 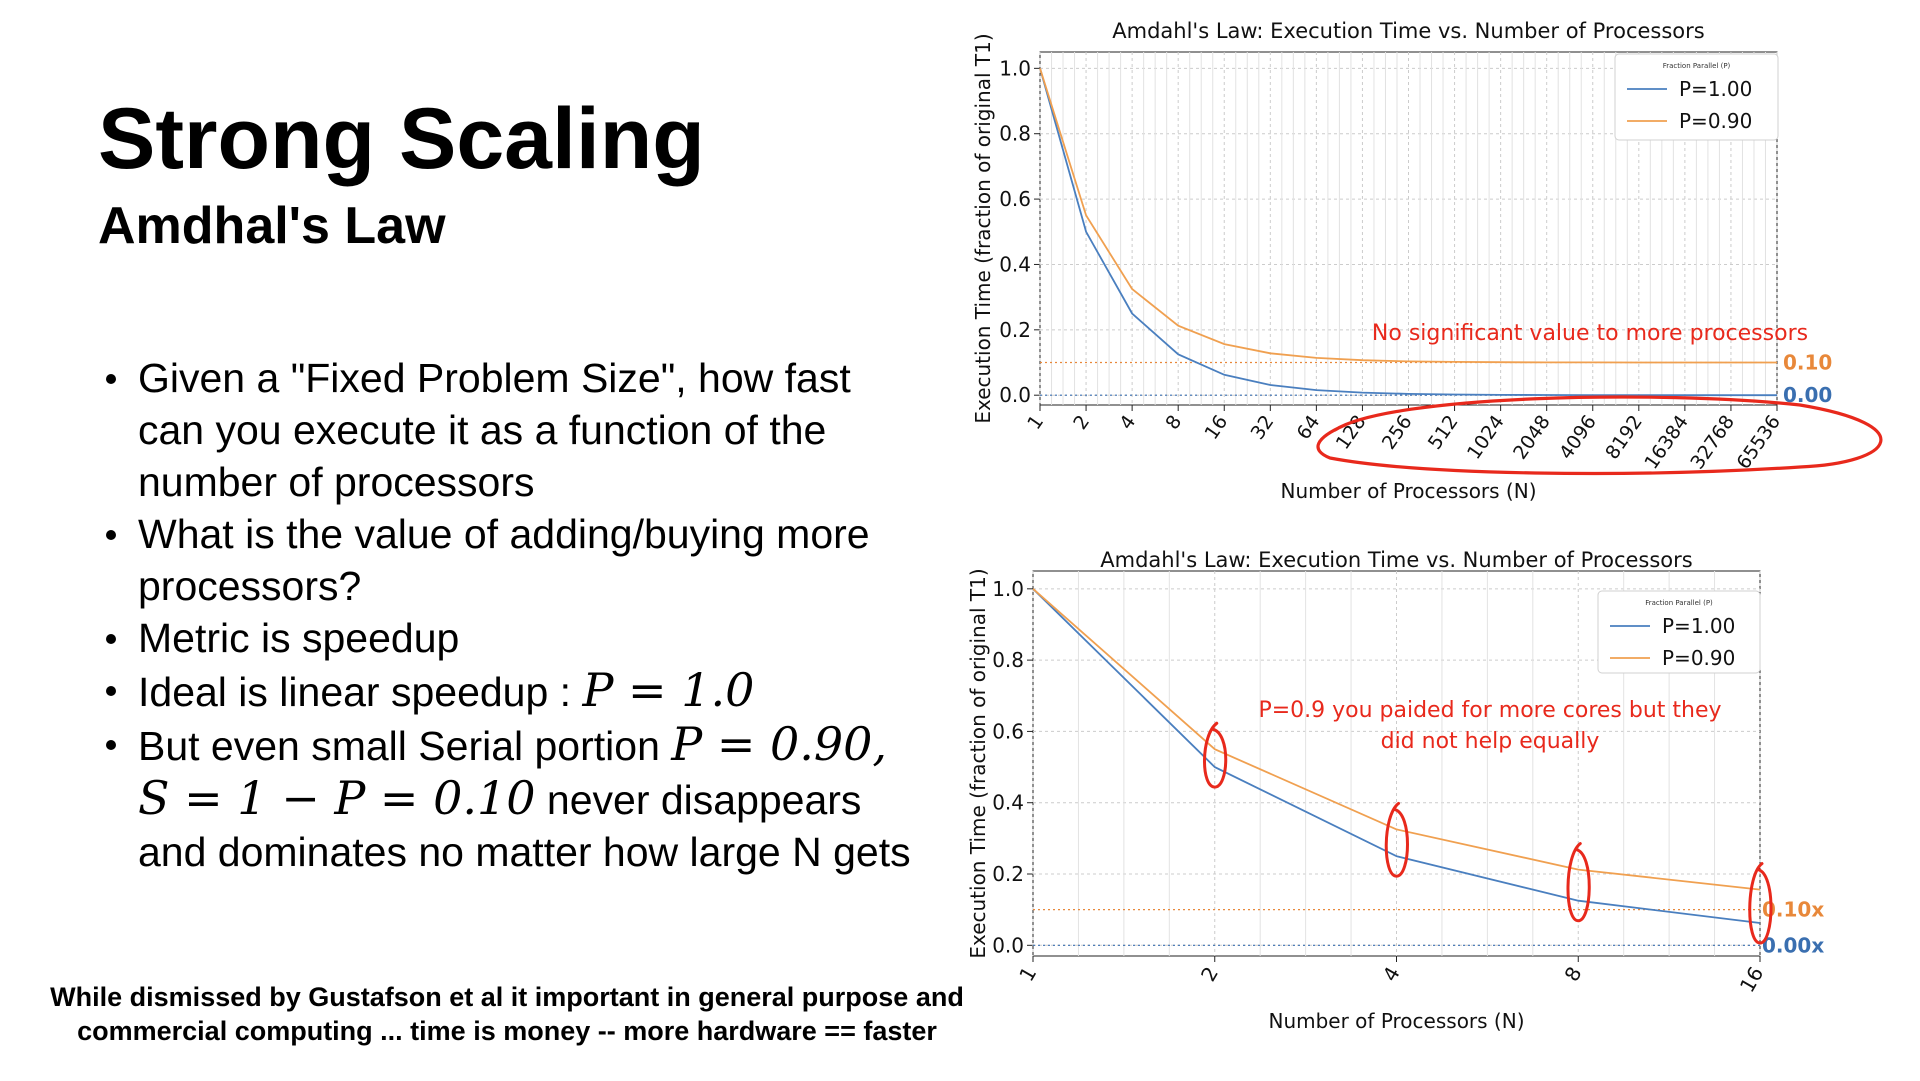 I want to click on bullet-item: Metric is speedup, so click(x=514, y=638).